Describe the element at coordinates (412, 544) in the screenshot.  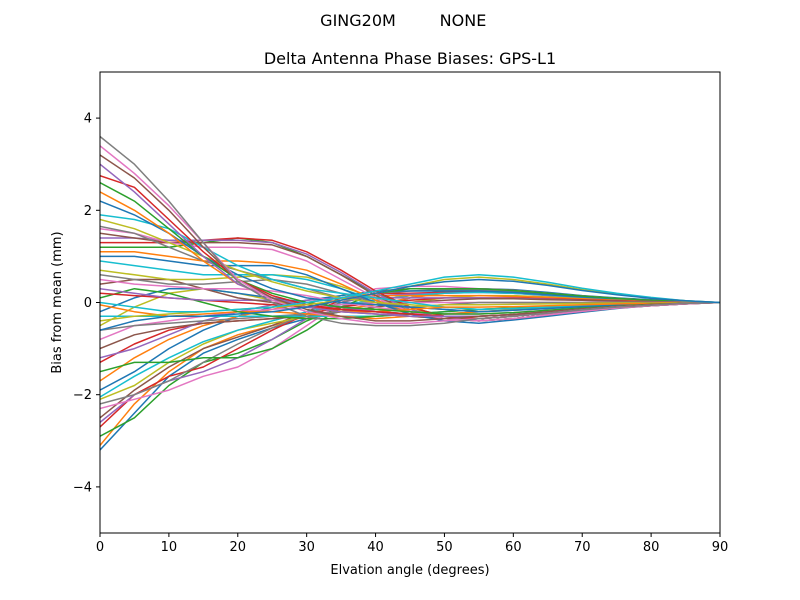
I see `x-axis: 0 10 20 30 40 50 60 70 80 90` at that location.